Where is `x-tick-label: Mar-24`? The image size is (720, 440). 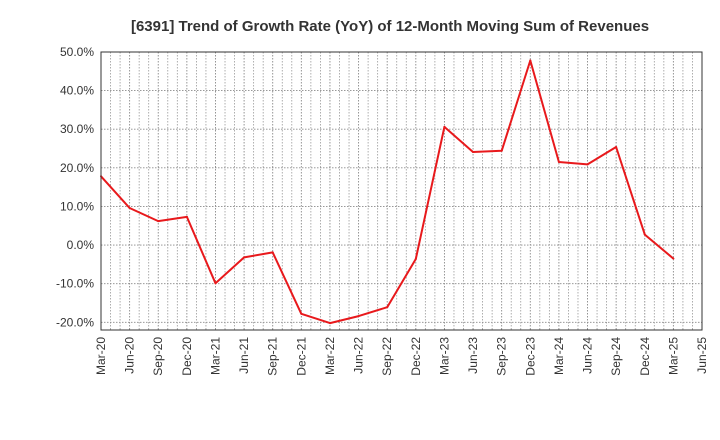 x-tick-label: Mar-24 is located at coordinates (559, 356).